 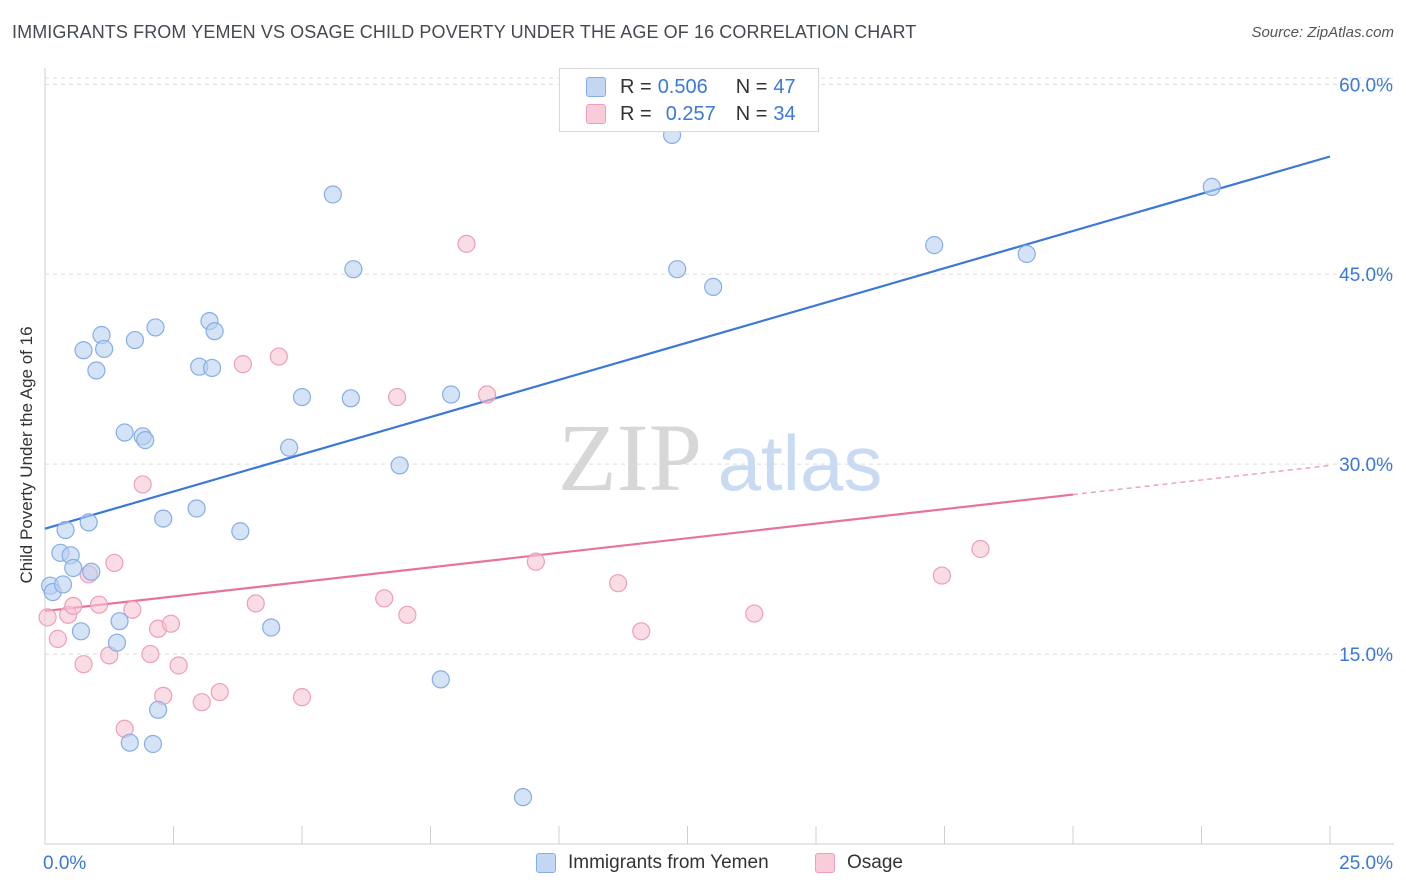 What do you see at coordinates (875, 862) in the screenshot?
I see `bottom-legend-label-pink: Osage` at bounding box center [875, 862].